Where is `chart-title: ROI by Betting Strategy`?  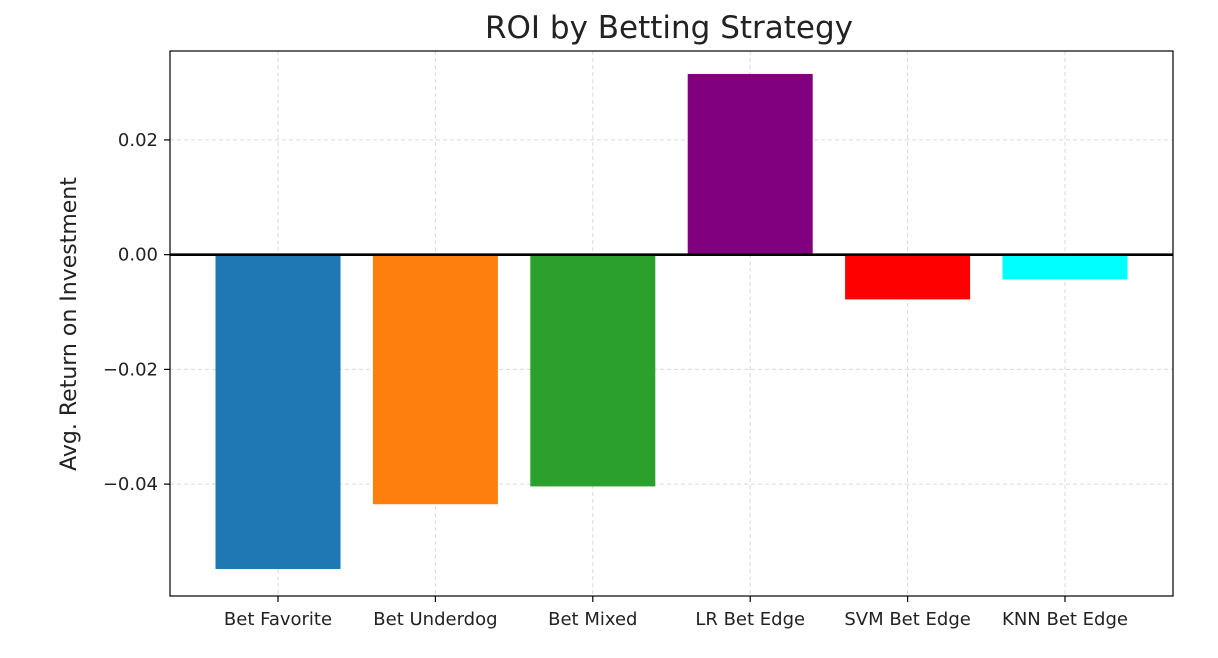
chart-title: ROI by Betting Strategy is located at coordinates (669, 28).